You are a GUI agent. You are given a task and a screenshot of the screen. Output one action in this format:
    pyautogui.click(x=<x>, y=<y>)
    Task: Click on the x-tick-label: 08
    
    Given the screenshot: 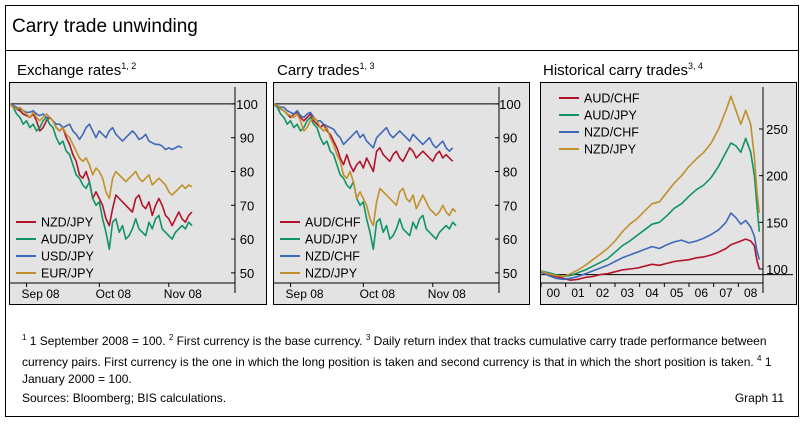 What is the action you would take?
    pyautogui.click(x=751, y=293)
    